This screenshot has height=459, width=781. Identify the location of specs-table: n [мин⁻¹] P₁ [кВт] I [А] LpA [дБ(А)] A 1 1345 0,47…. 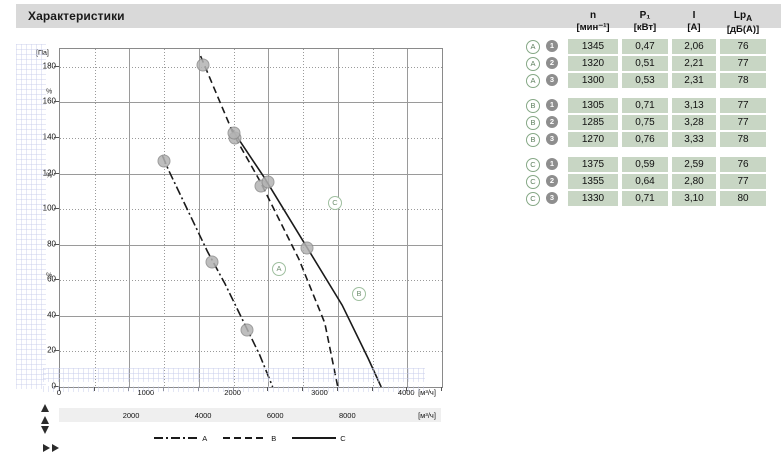
(647, 105).